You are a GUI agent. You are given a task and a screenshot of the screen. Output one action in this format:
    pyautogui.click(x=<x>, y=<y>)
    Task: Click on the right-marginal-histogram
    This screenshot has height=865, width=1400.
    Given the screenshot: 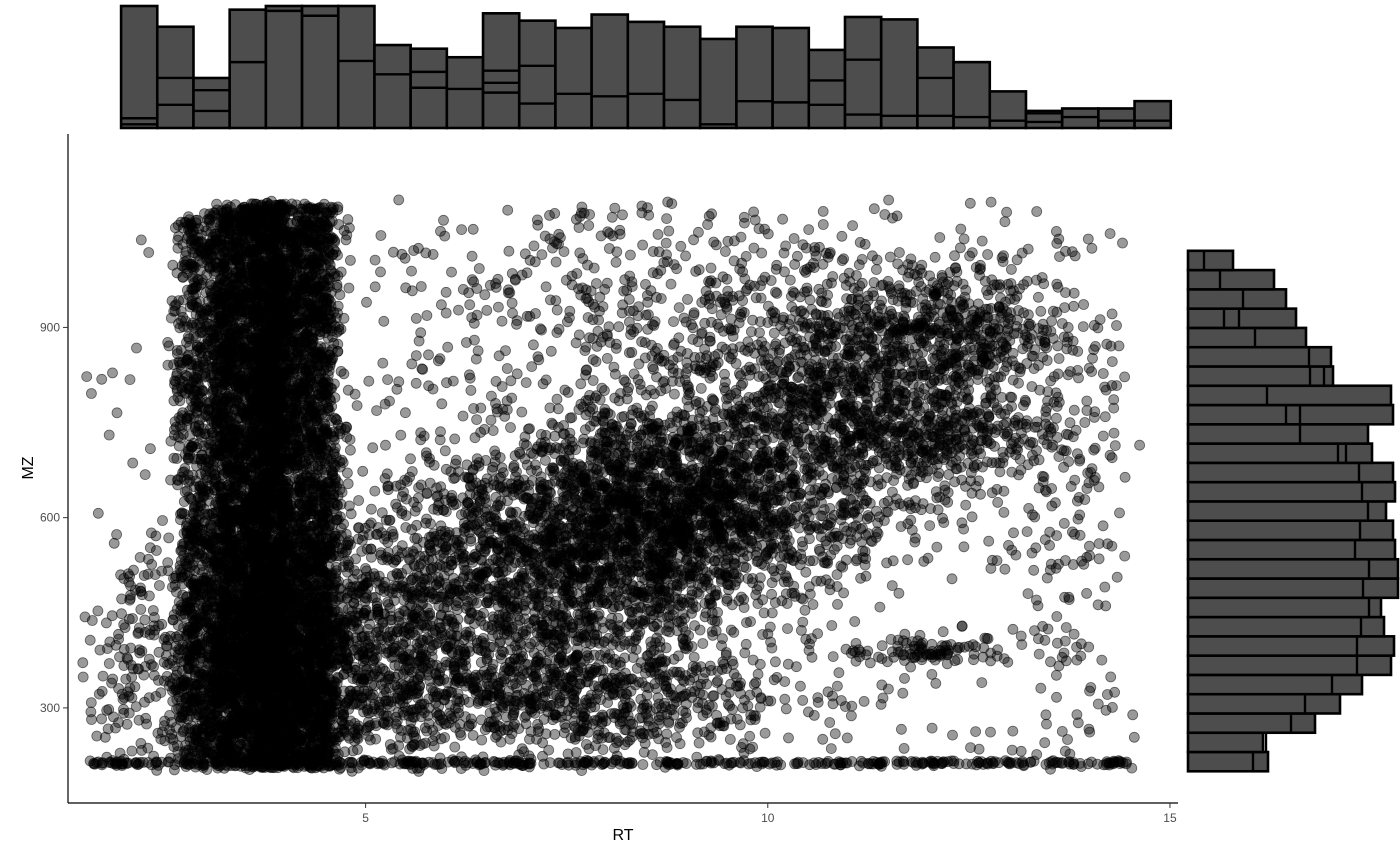 What is the action you would take?
    pyautogui.click(x=1293, y=511)
    